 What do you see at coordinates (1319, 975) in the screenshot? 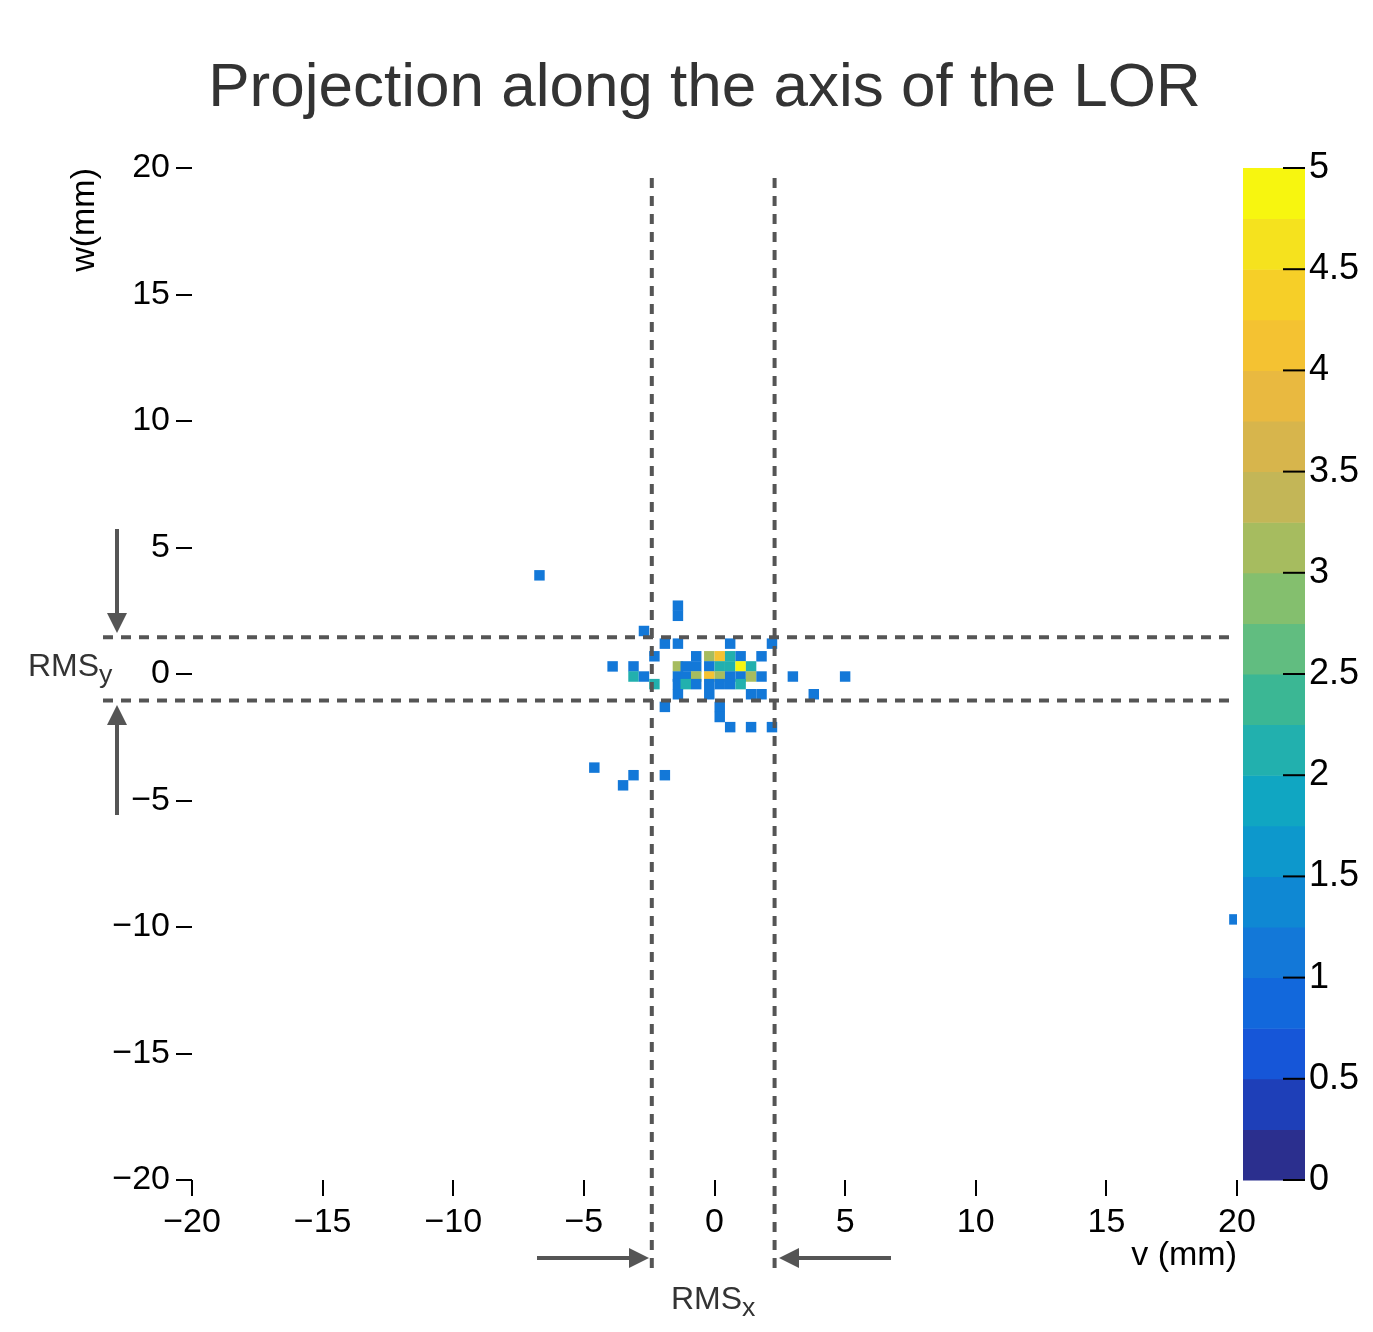
I see `color-bar-label: 1` at bounding box center [1319, 975].